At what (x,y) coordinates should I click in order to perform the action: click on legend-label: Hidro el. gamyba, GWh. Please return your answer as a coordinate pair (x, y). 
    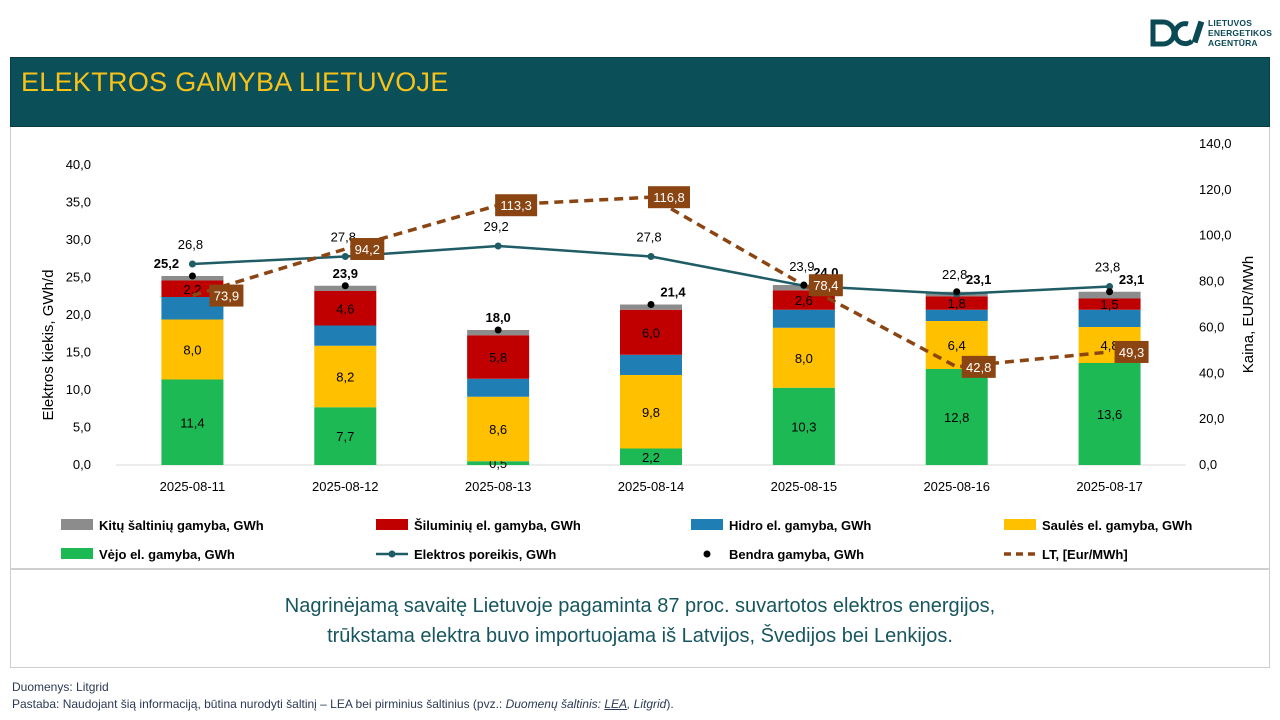
    Looking at the image, I should click on (800, 525).